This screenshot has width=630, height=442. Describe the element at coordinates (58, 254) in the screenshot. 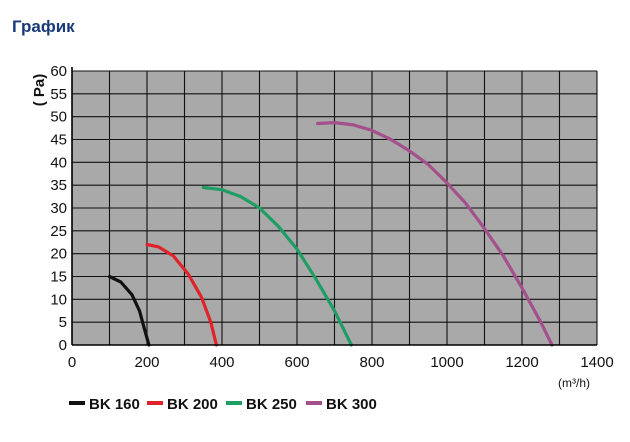

I see `y-tick-label: 20` at that location.